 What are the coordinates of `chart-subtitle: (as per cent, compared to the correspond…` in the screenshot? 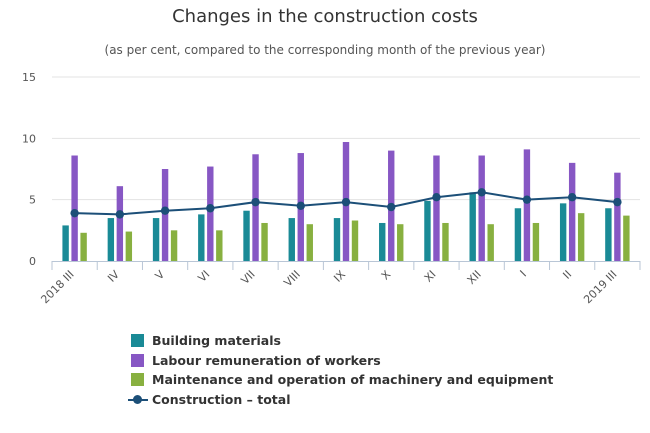 It's located at (325, 50).